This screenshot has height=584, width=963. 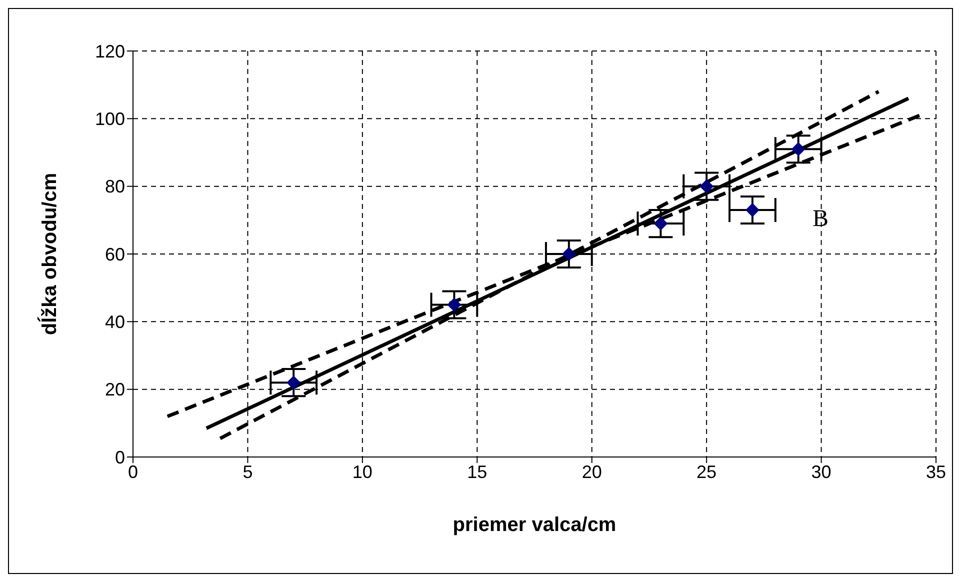 What do you see at coordinates (936, 472) in the screenshot?
I see `x-tick-label: 35` at bounding box center [936, 472].